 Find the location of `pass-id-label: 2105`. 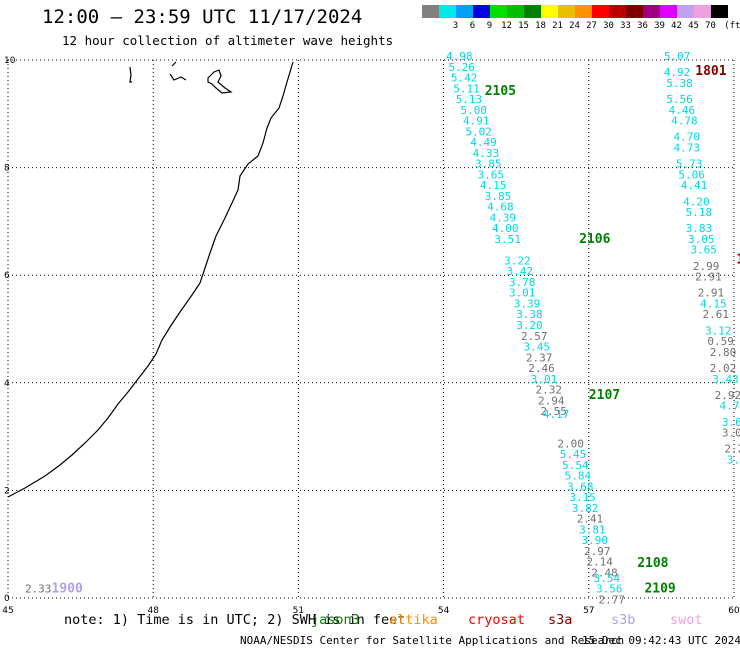

pass-id-label: 2105 is located at coordinates (500, 91).